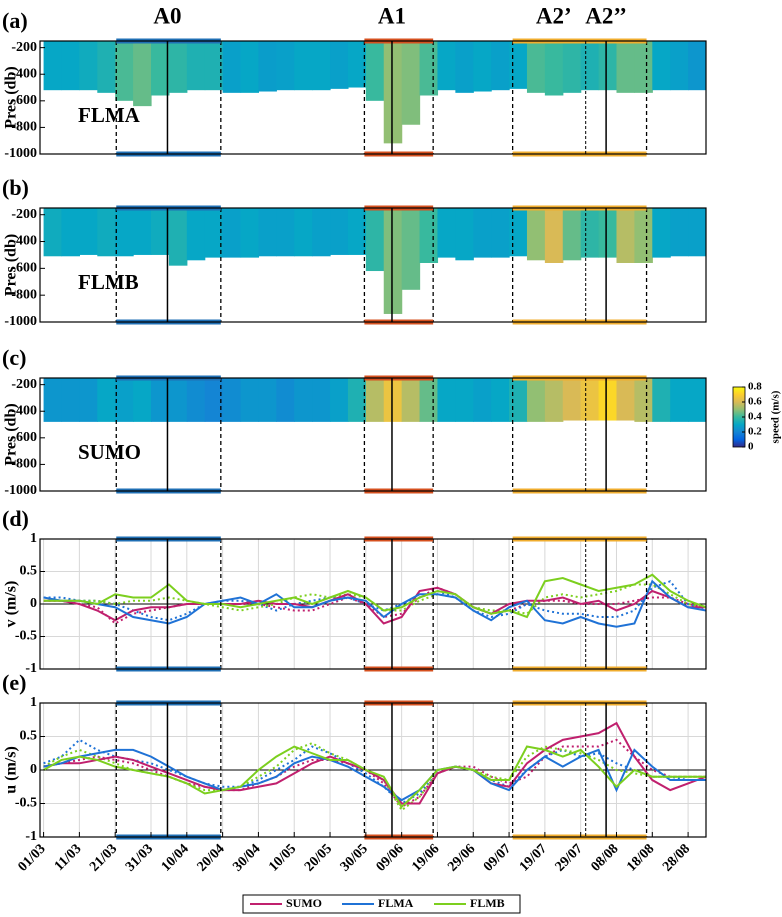  Describe the element at coordinates (20, 153) in the screenshot. I see `y-tick-label: -1000` at that location.